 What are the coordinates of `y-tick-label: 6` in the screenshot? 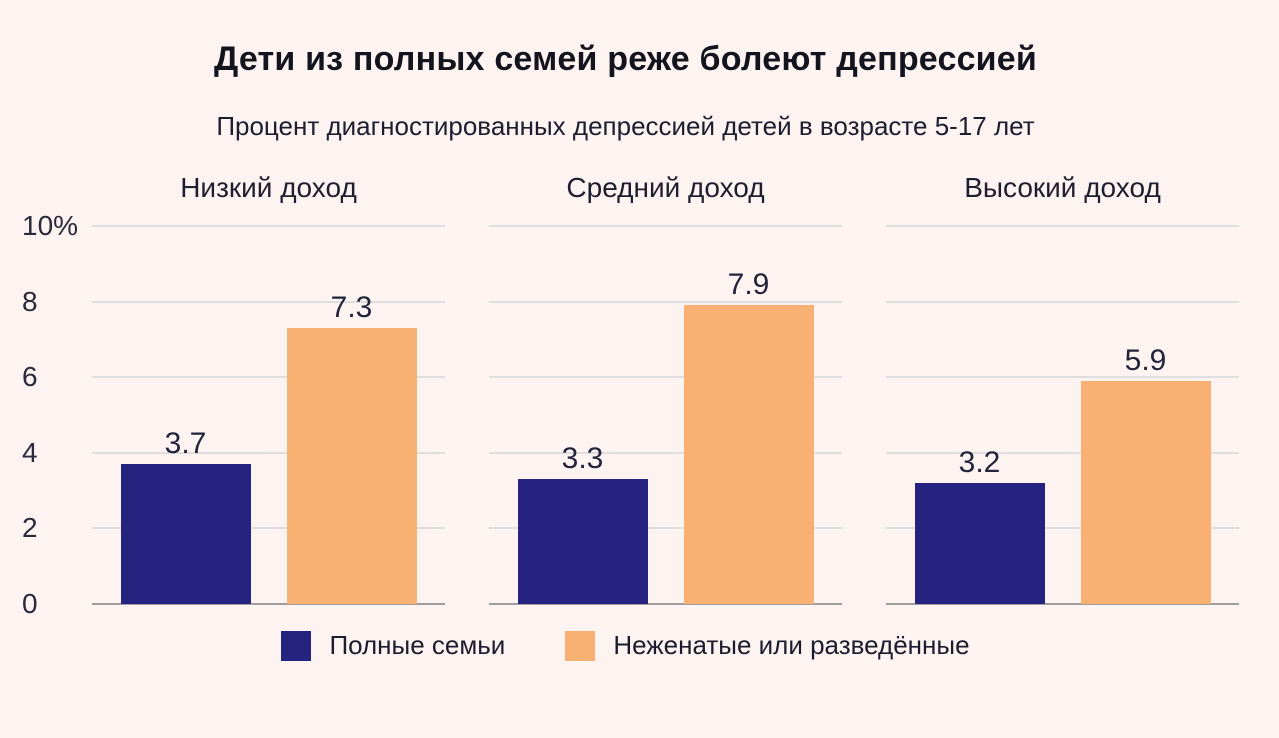 It's located at (30, 377).